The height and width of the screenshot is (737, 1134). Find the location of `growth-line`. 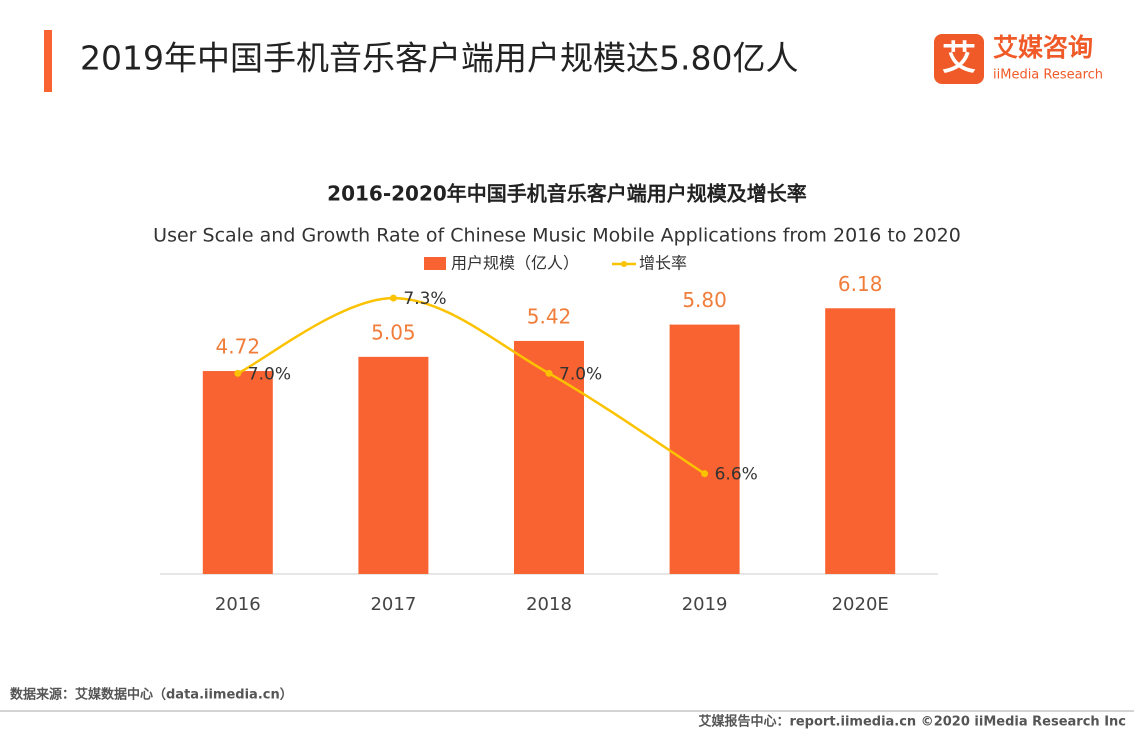

growth-line is located at coordinates (471, 385).